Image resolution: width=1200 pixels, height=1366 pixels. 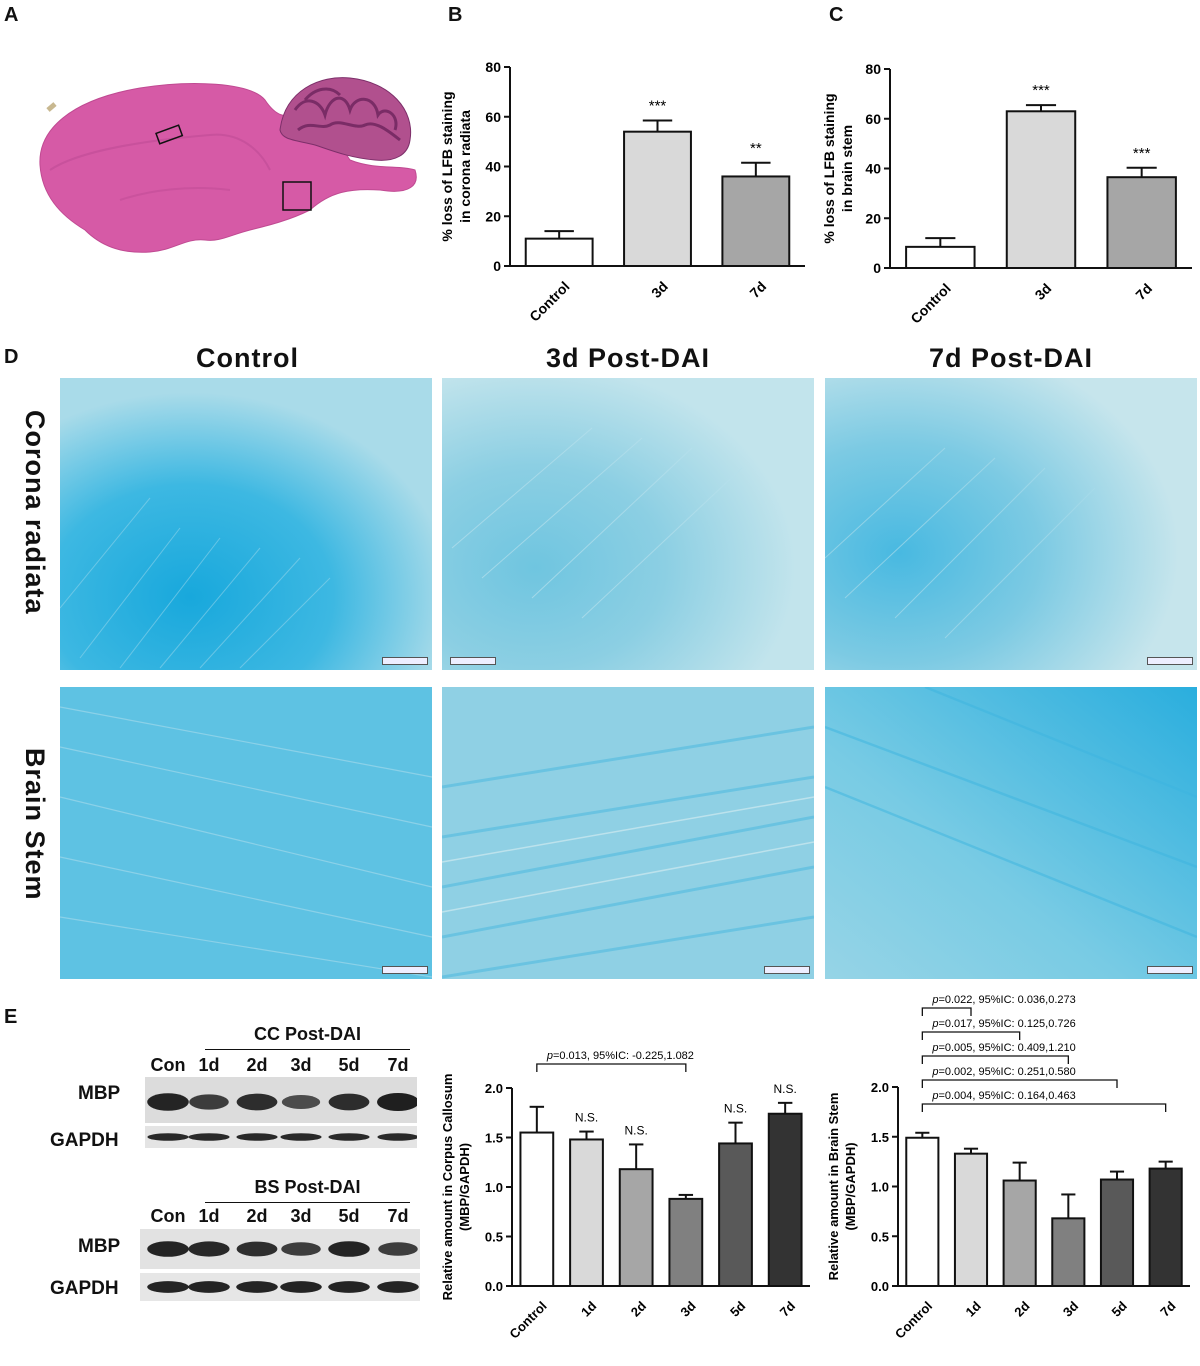 I want to click on blot-bs-title-line, so click(x=307, y=1202).